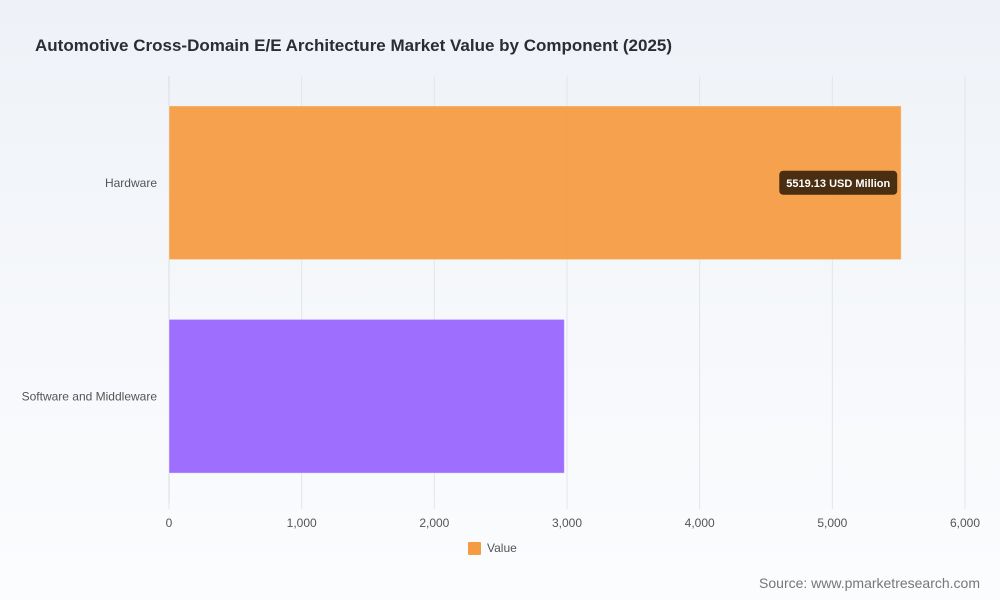  I want to click on x-tick-label: 4,000, so click(700, 523).